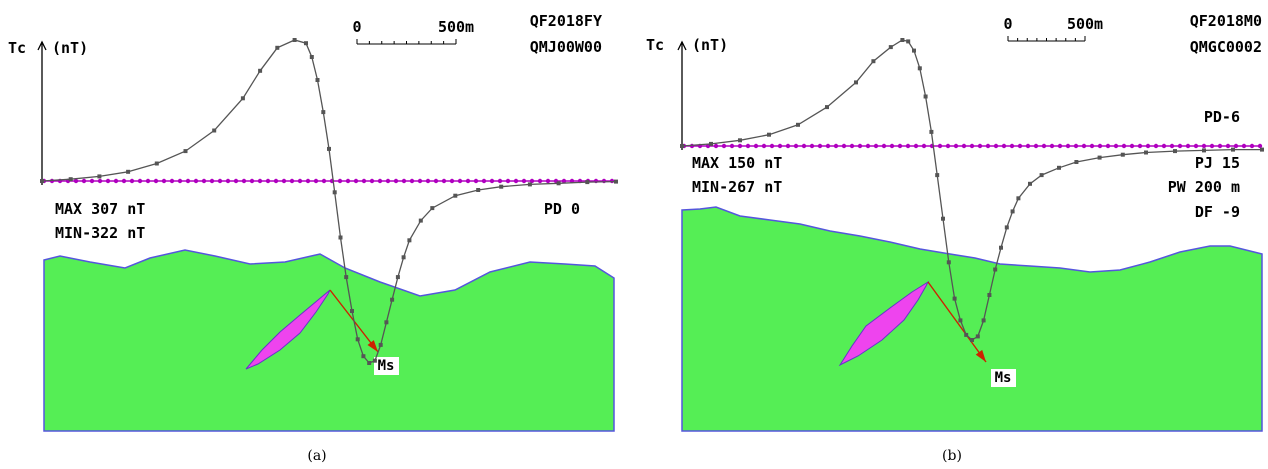 This screenshot has height=469, width=1268. Describe the element at coordinates (42, 45) in the screenshot. I see `y-axis-arrow` at that location.